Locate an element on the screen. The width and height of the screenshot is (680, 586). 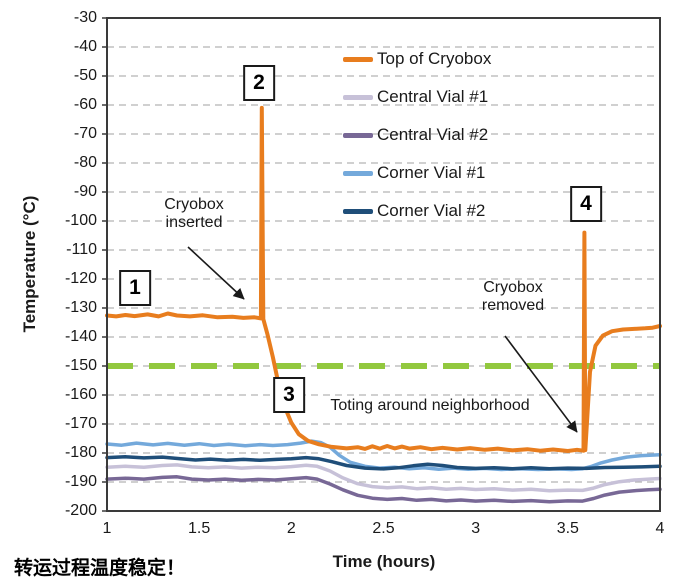
caption-chinese-text: 转运过程温度稳定！ is located at coordinates (100, 568).